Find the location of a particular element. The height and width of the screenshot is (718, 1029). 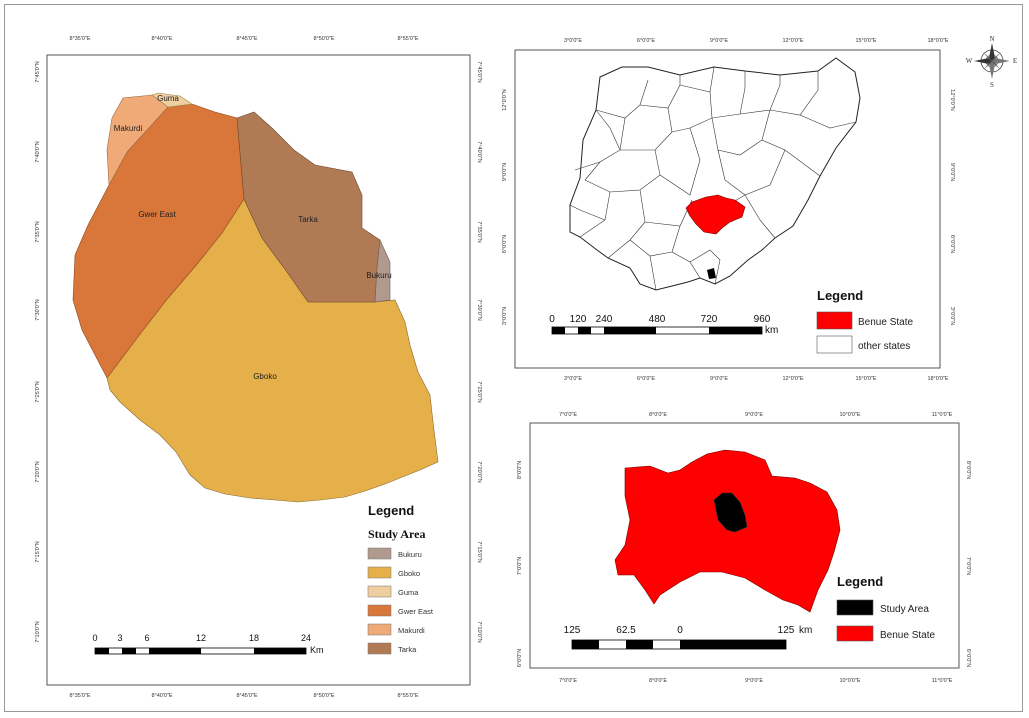

label-makurdi: Makurdi is located at coordinates (128, 128).